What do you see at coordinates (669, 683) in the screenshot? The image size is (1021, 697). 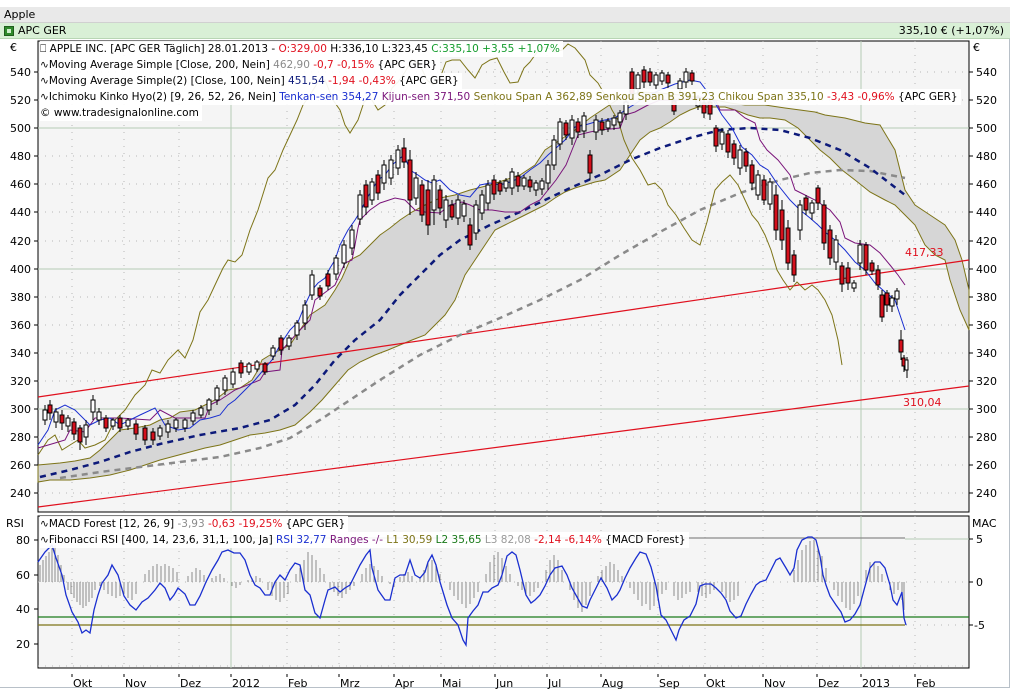 I see `svg-text: Sep` at bounding box center [669, 683].